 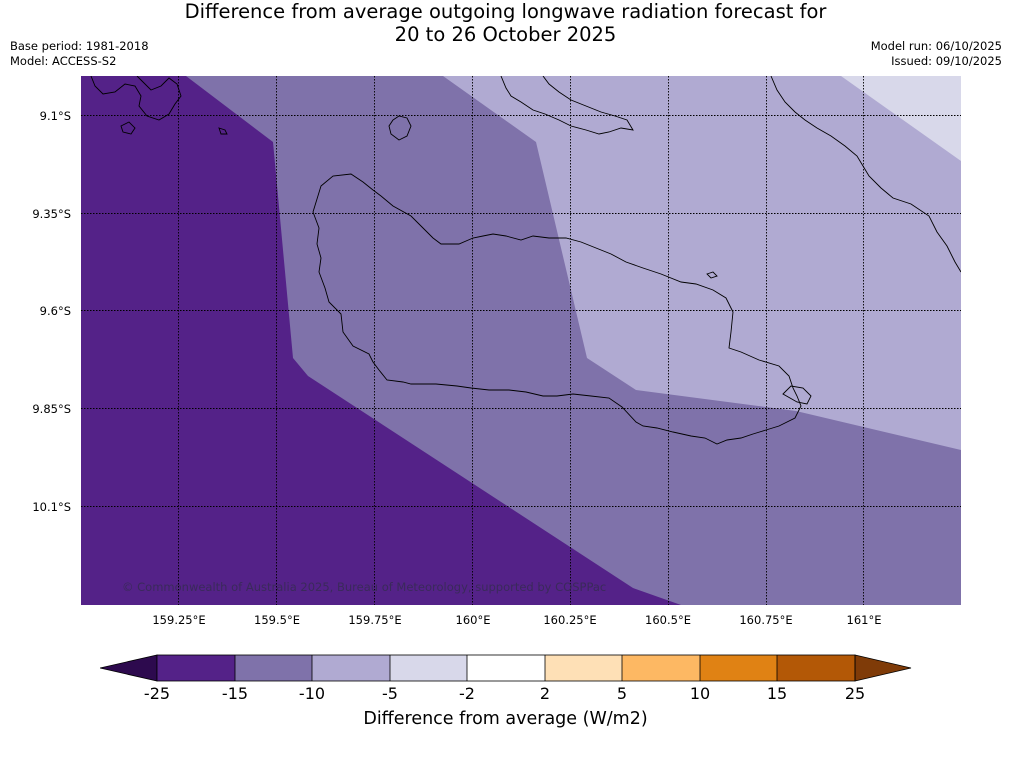 I want to click on lon-label-160: 160°E, so click(x=473, y=620).